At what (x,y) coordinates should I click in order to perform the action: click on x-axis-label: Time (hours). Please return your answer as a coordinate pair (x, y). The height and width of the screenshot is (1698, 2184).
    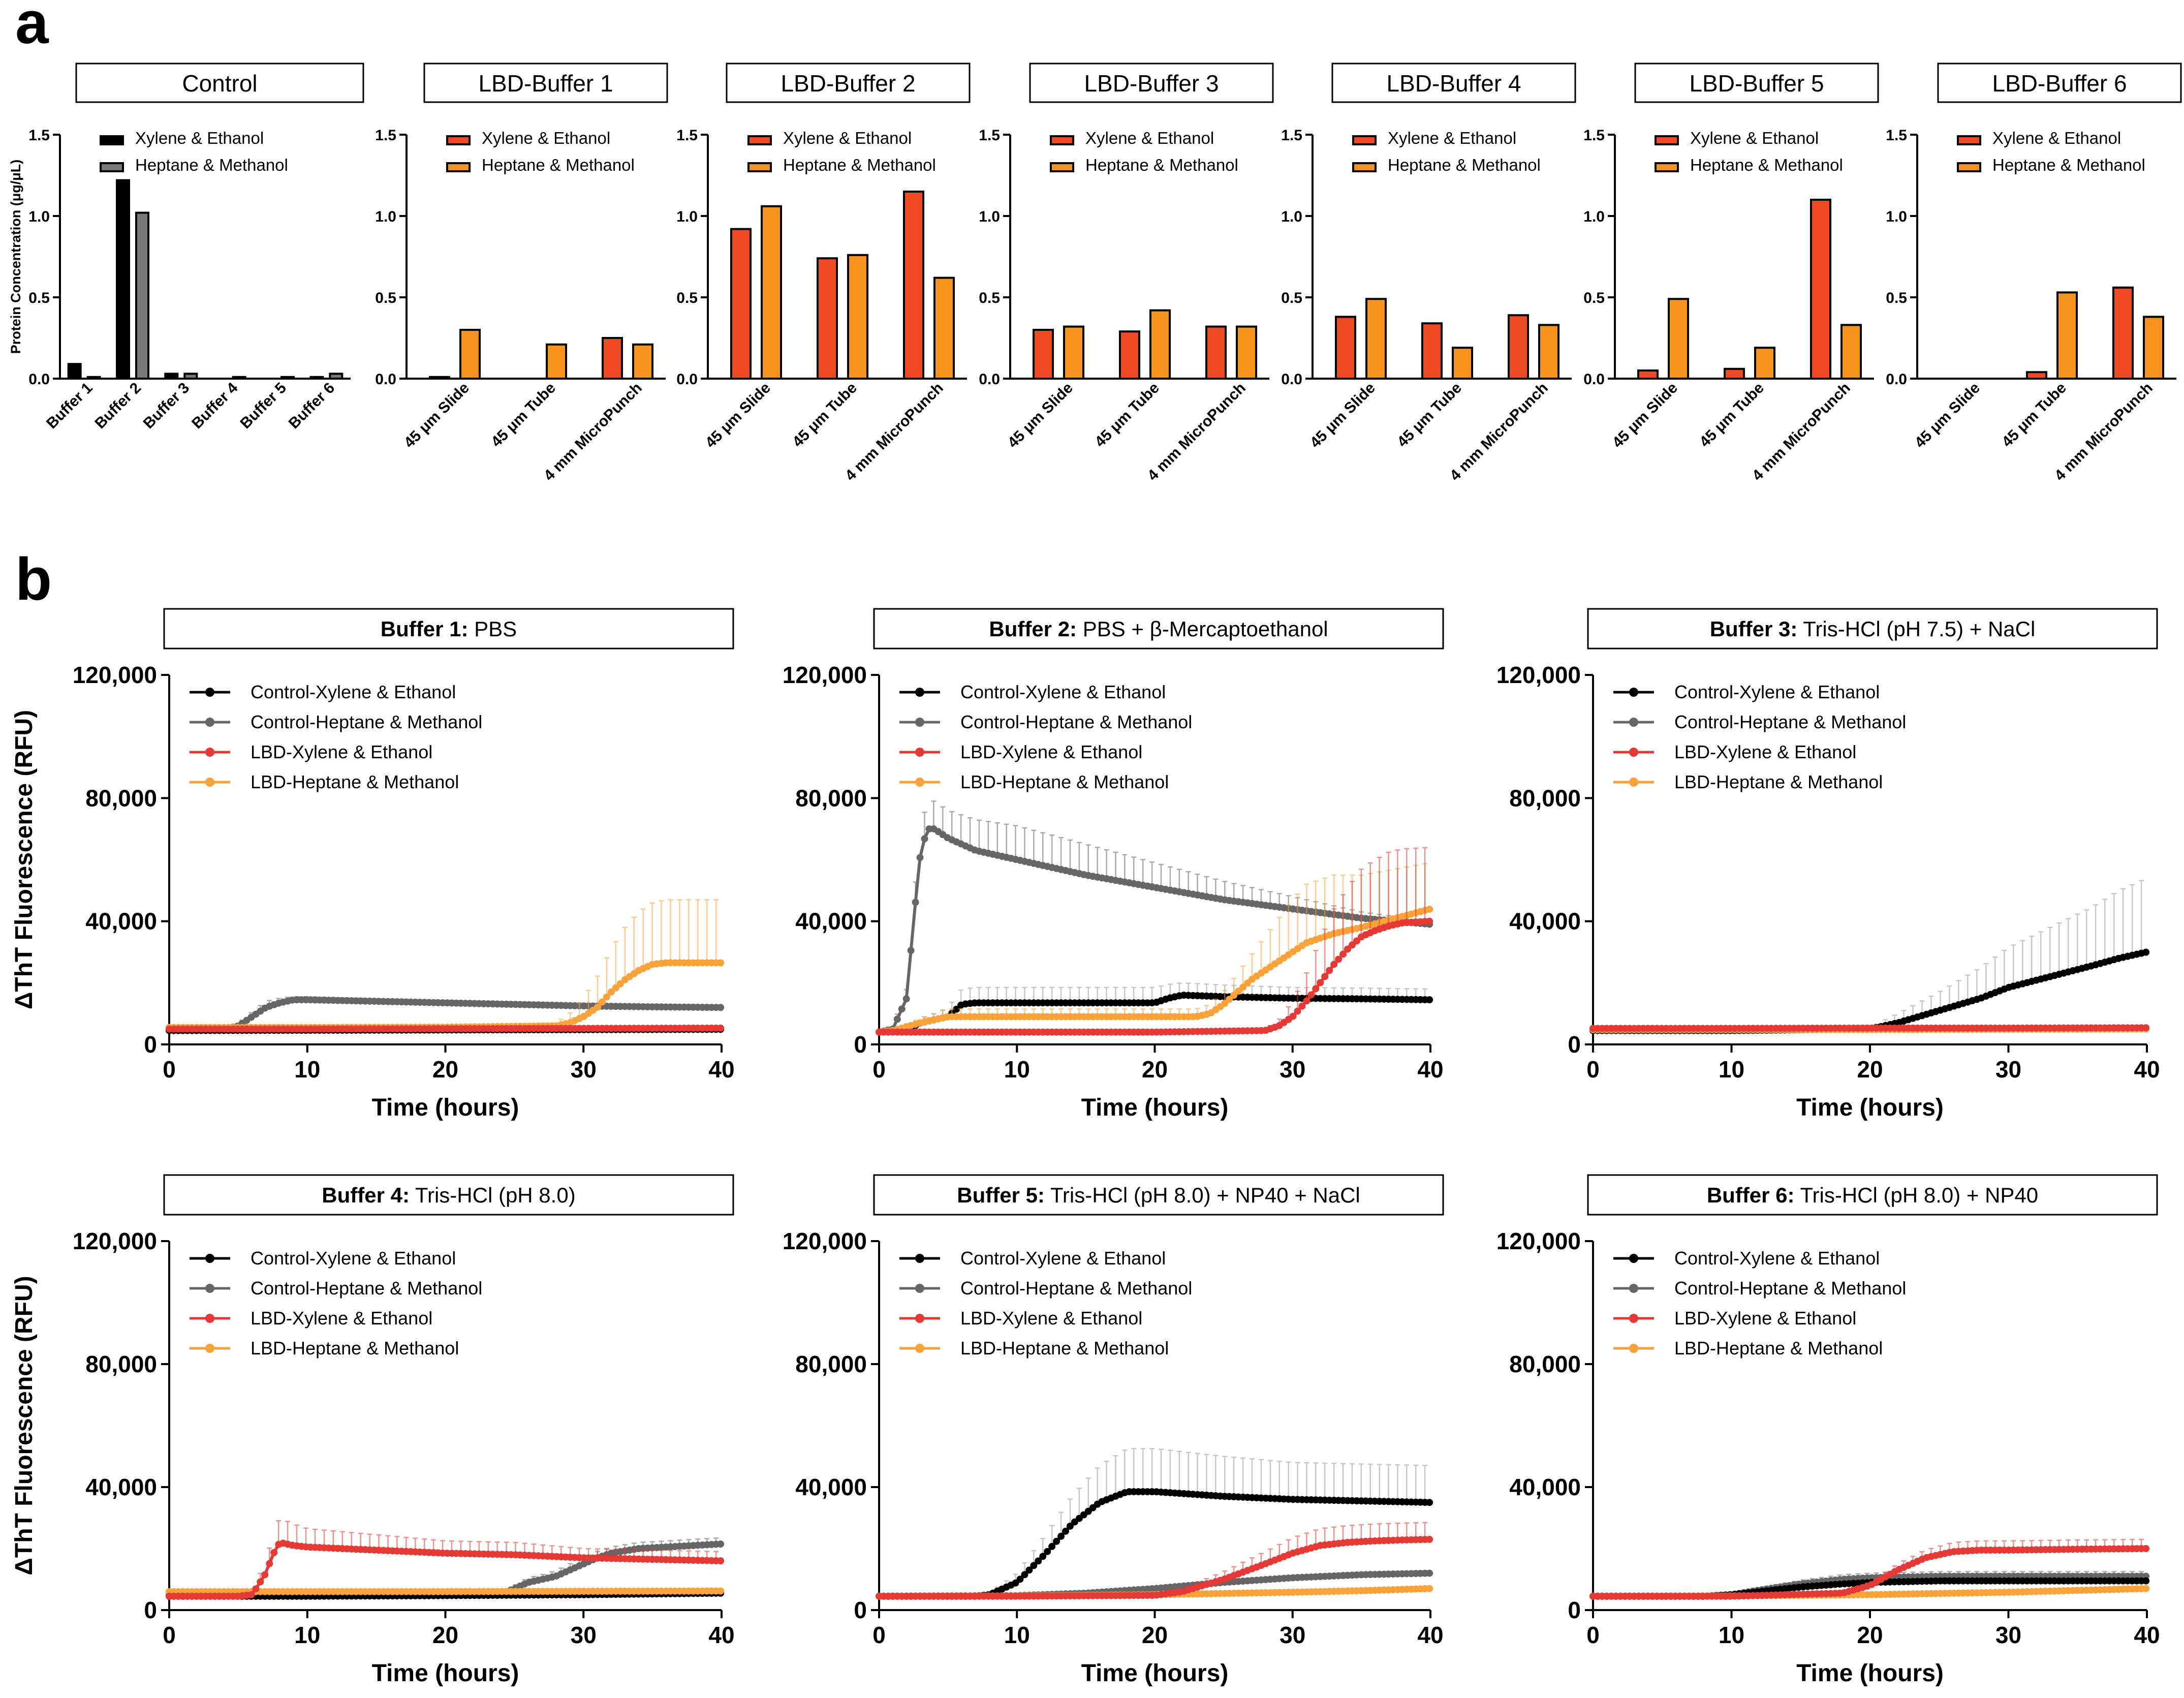
    Looking at the image, I should click on (1870, 1107).